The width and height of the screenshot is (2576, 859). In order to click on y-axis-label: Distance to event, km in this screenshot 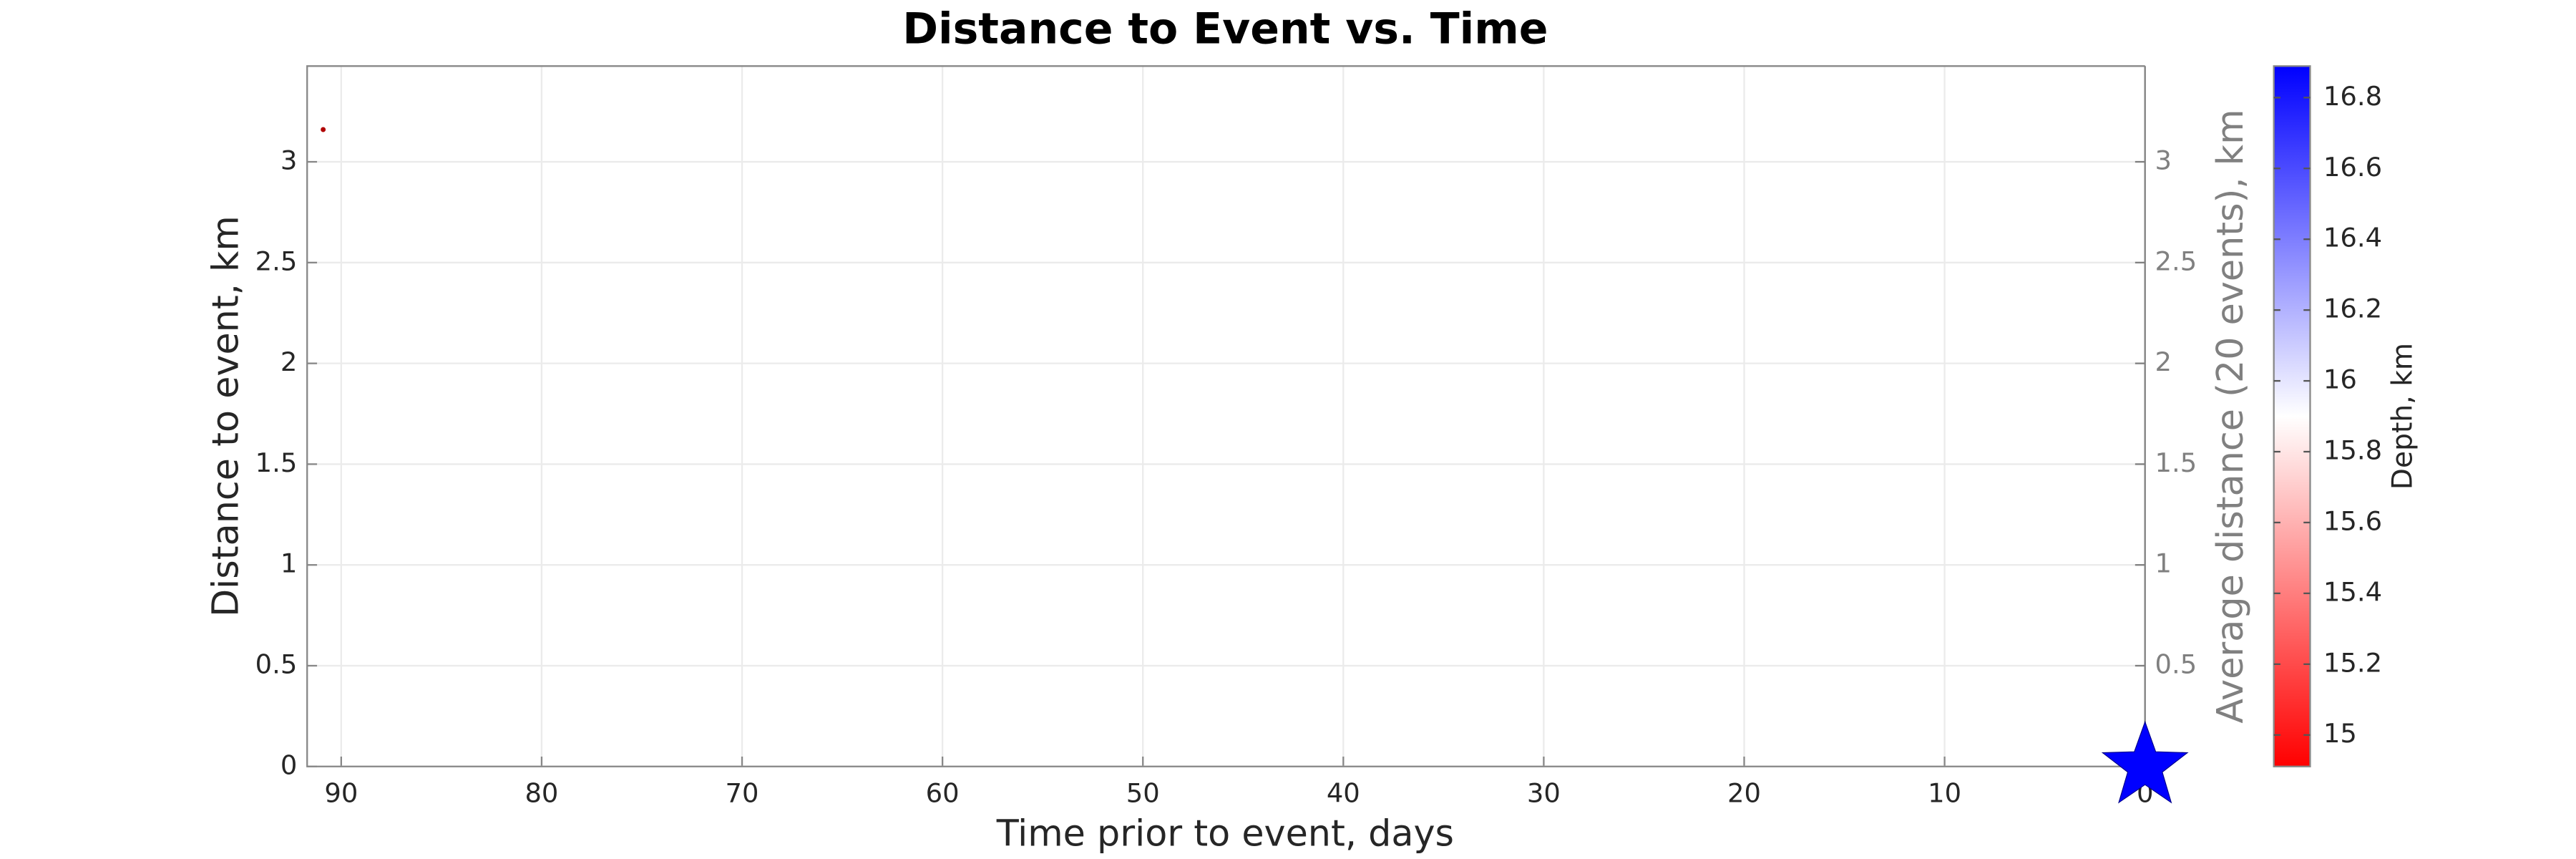, I will do `click(225, 416)`.